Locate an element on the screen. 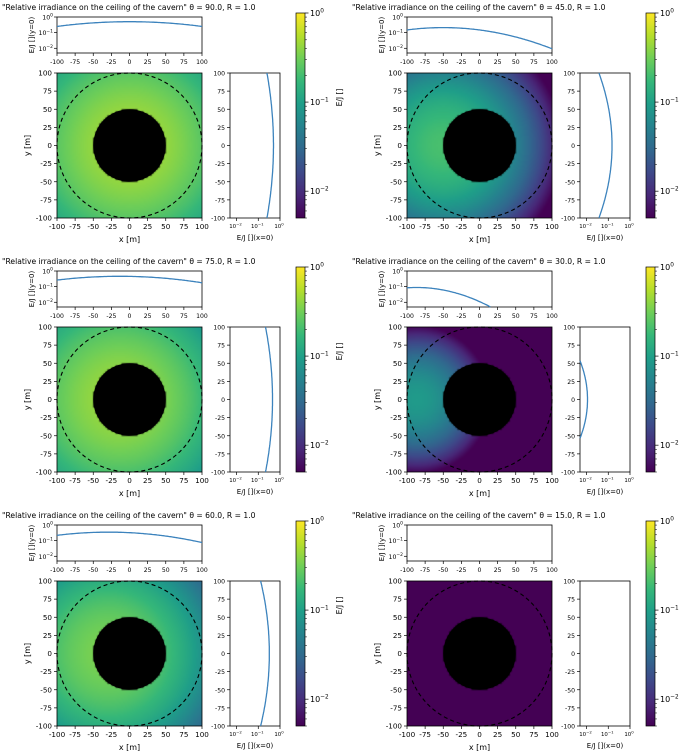 Image resolution: width=685 pixels, height=751 pixels. top-profile-frame is located at coordinates (129, 543).